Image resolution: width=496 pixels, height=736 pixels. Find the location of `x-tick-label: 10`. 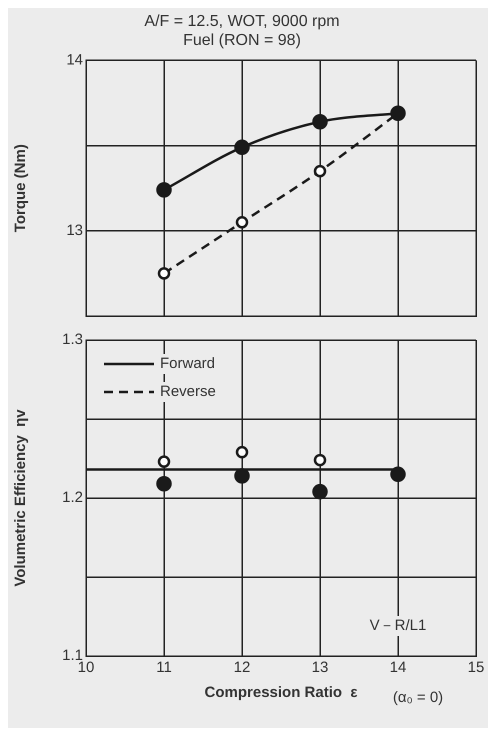

x-tick-label: 10 is located at coordinates (86, 667).